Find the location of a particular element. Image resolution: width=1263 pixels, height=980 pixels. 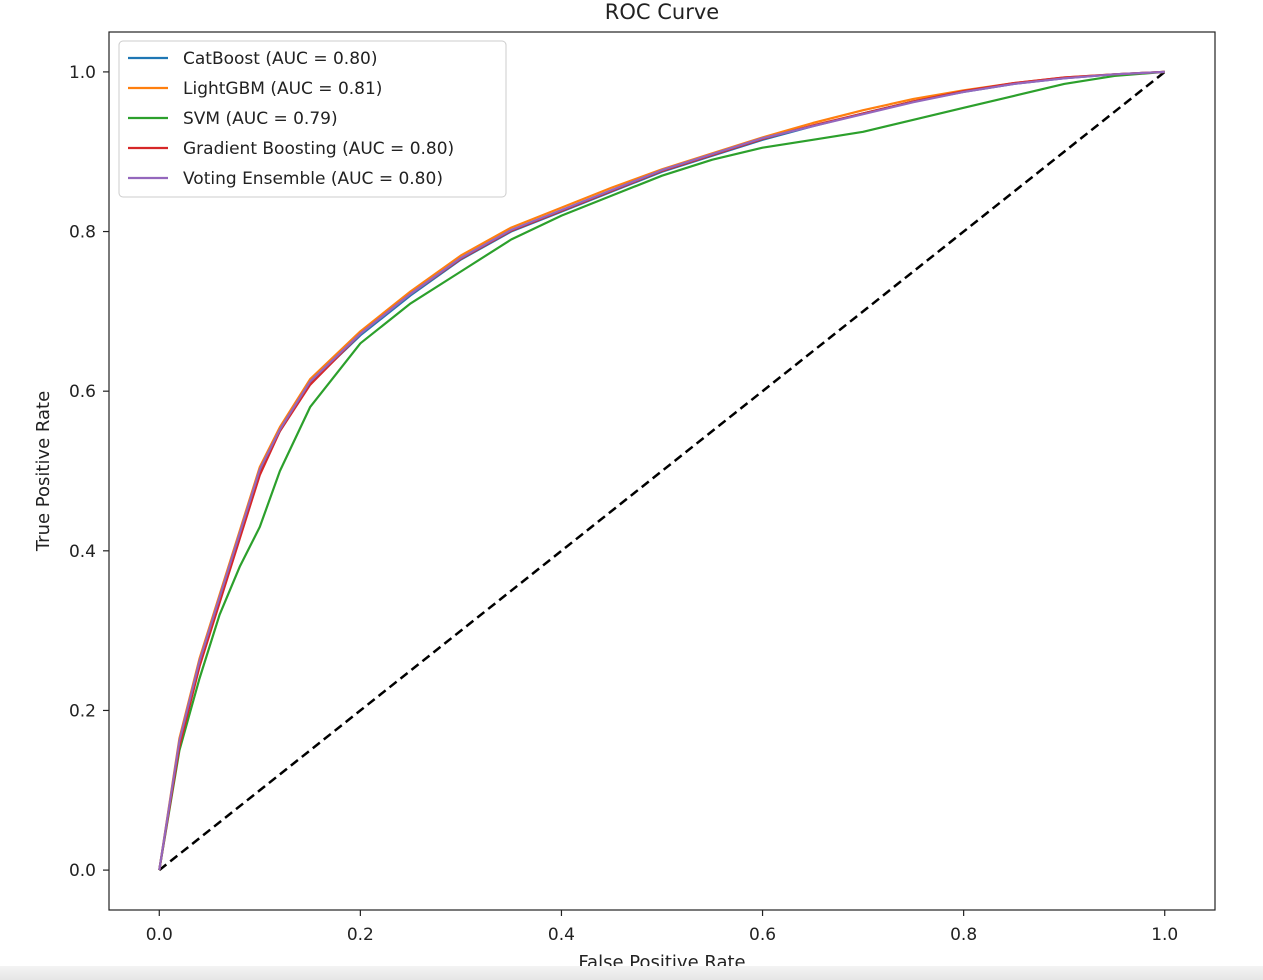

y-tick-label: 0.2 is located at coordinates (82, 711).